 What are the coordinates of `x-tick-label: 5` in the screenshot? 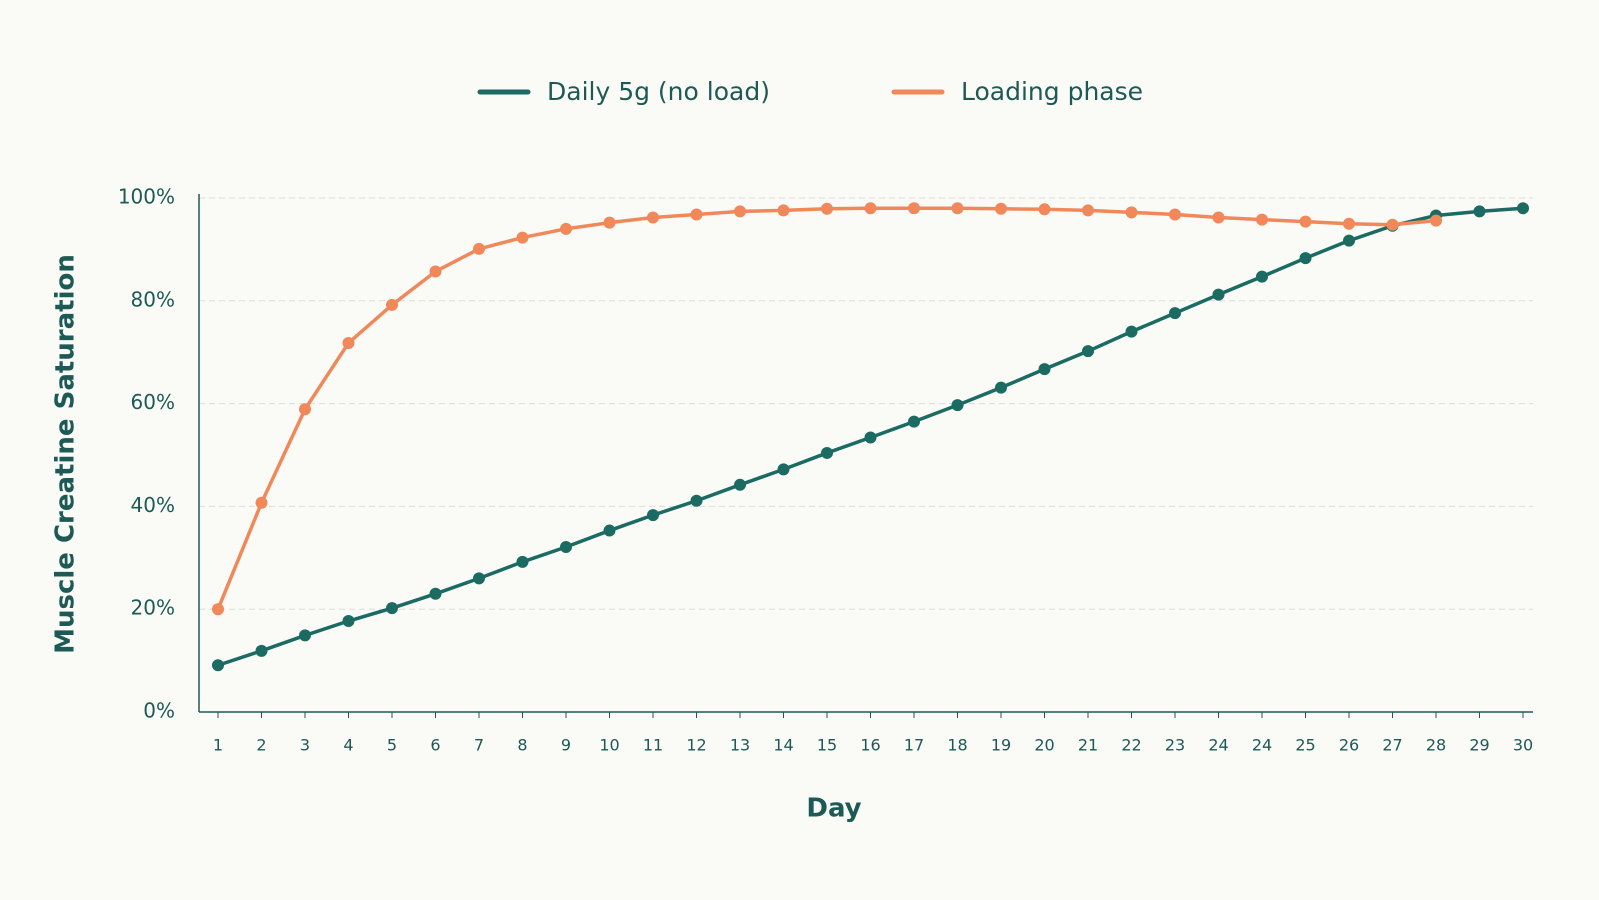 It's located at (392, 745).